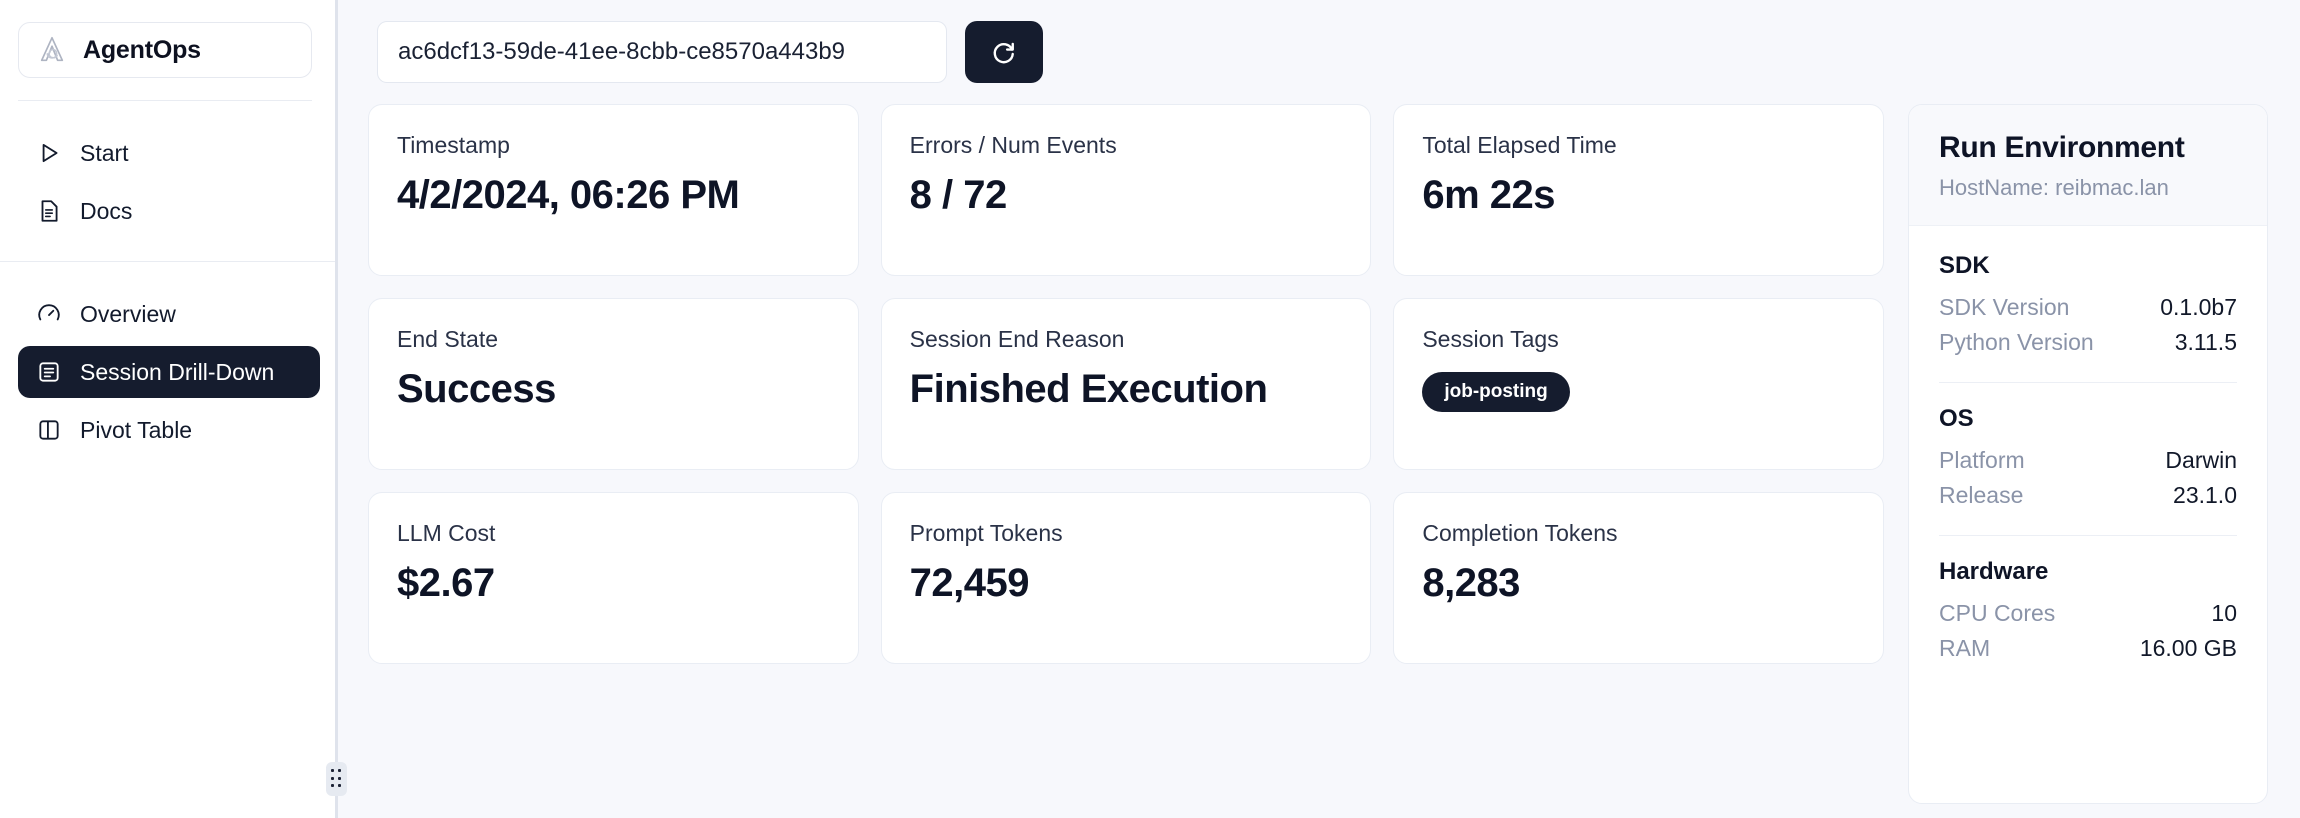  What do you see at coordinates (1017, 339) in the screenshot?
I see `metric-label: Session End Reason` at bounding box center [1017, 339].